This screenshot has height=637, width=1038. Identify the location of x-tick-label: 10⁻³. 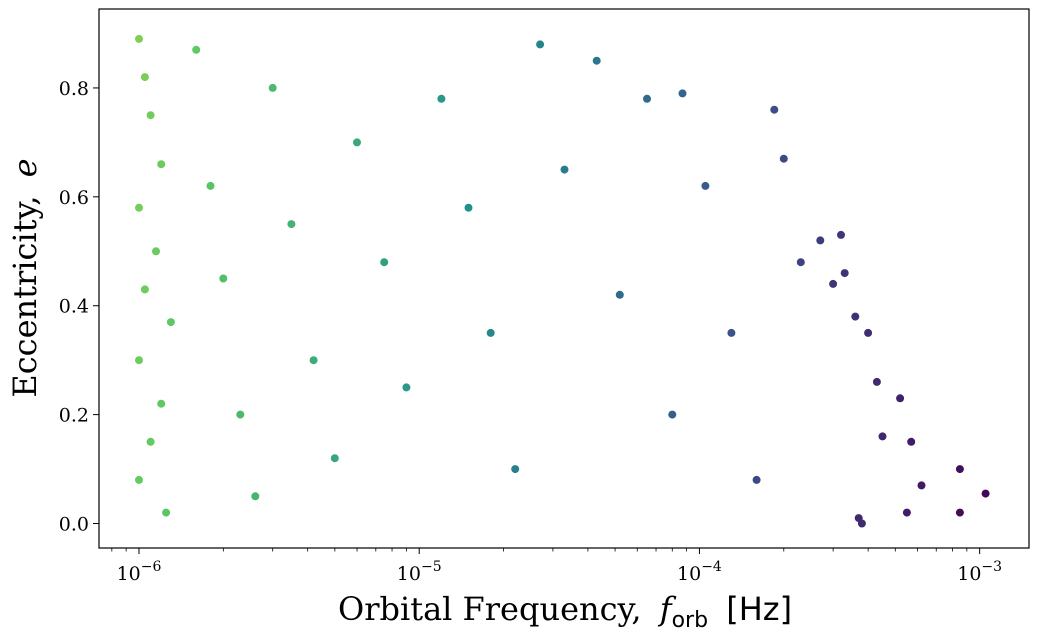
(979, 572).